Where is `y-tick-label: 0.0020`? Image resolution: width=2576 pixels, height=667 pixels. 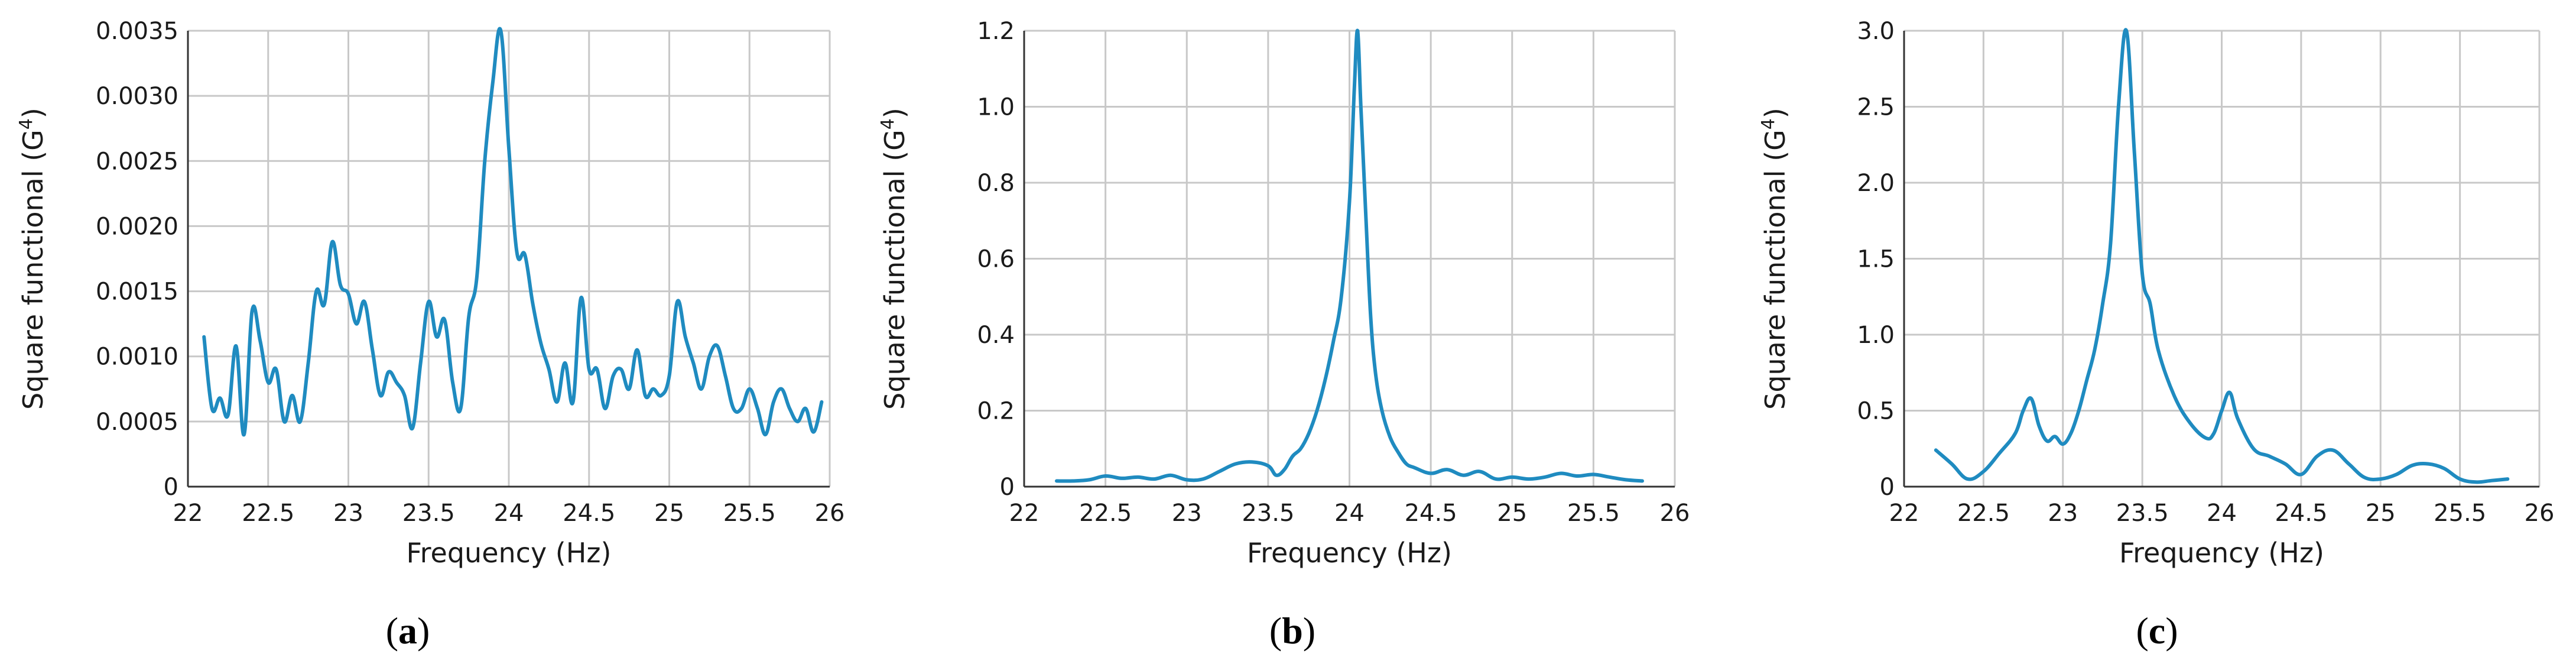
y-tick-label: 0.0020 is located at coordinates (137, 227).